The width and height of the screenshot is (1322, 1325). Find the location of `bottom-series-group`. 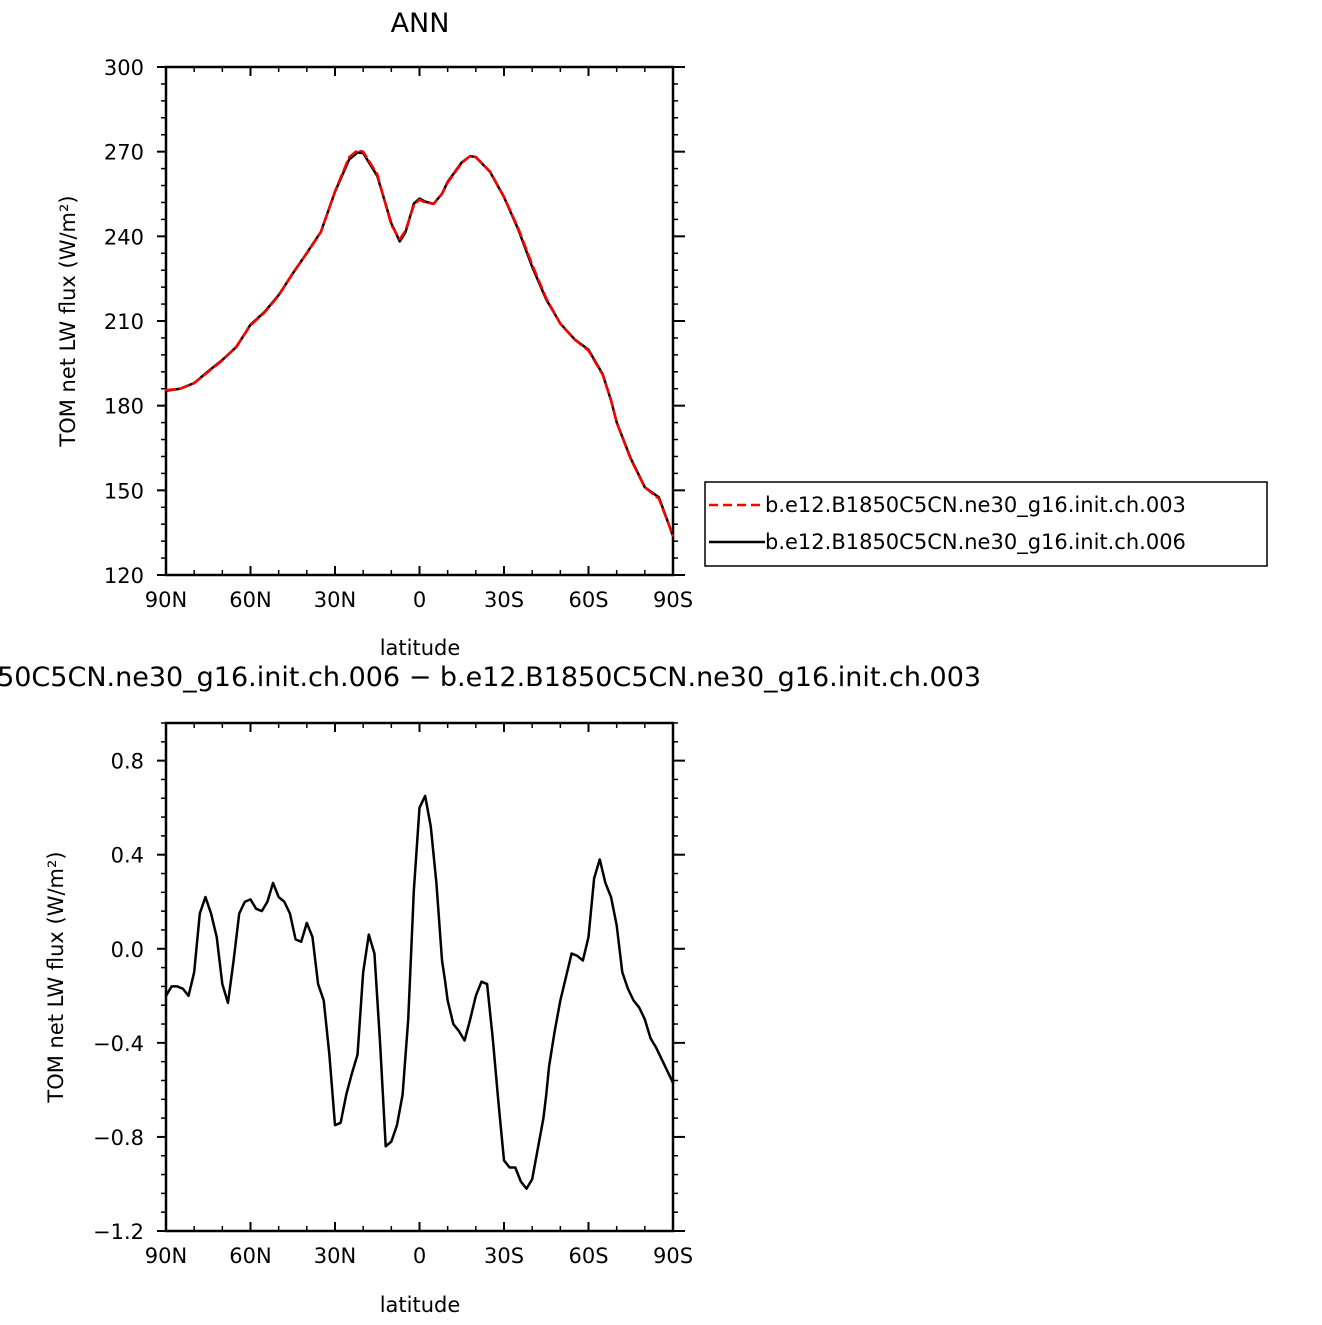

bottom-series-group is located at coordinates (419, 992).